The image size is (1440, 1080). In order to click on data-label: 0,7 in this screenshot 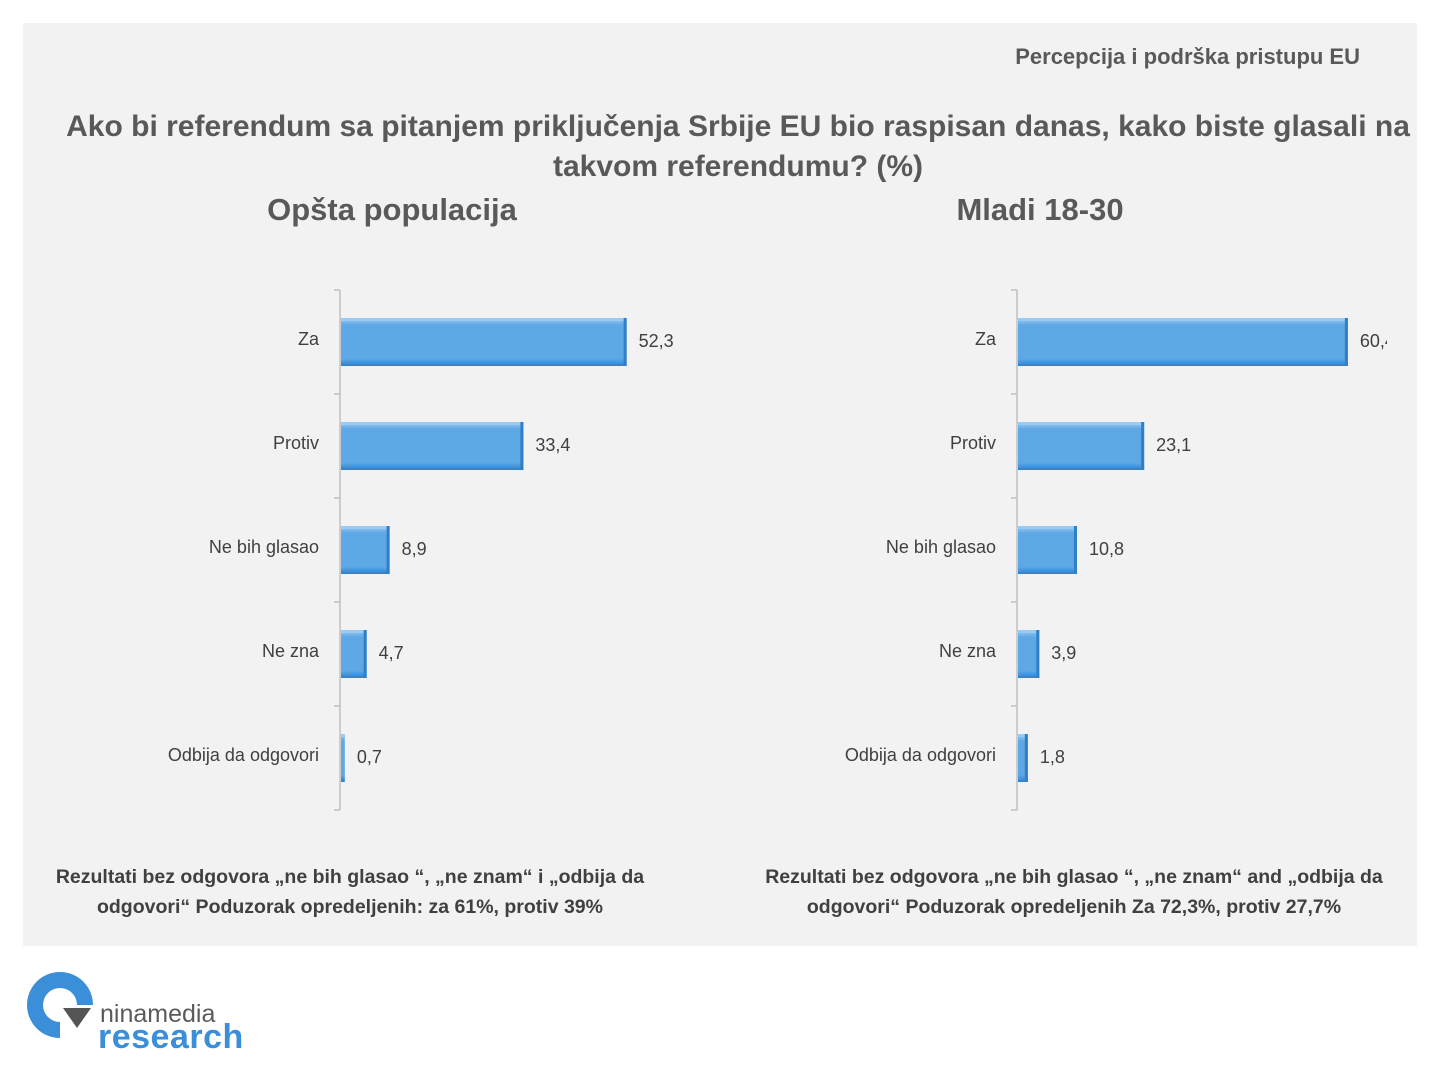, I will do `click(369, 757)`.